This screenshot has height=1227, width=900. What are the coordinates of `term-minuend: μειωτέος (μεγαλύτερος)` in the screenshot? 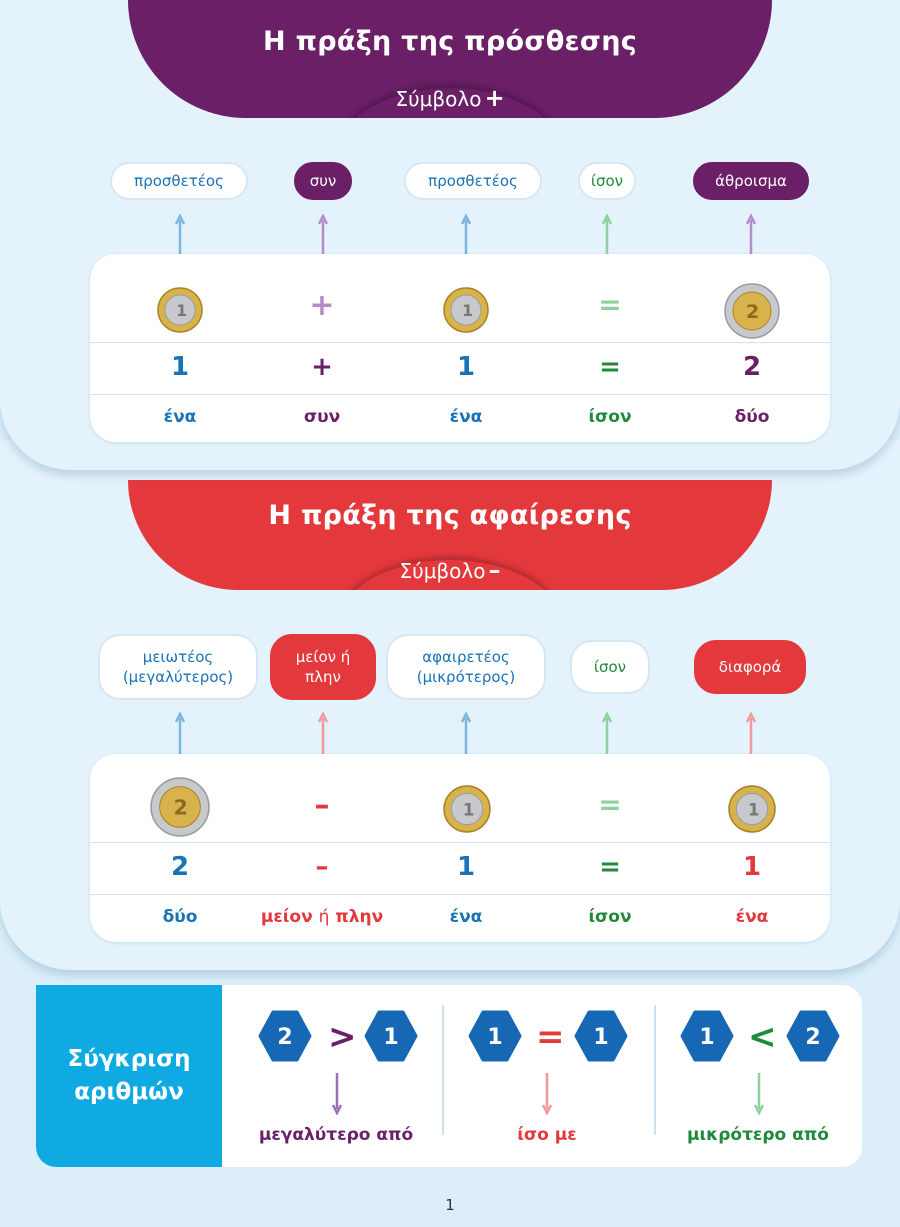 It's located at (178, 667).